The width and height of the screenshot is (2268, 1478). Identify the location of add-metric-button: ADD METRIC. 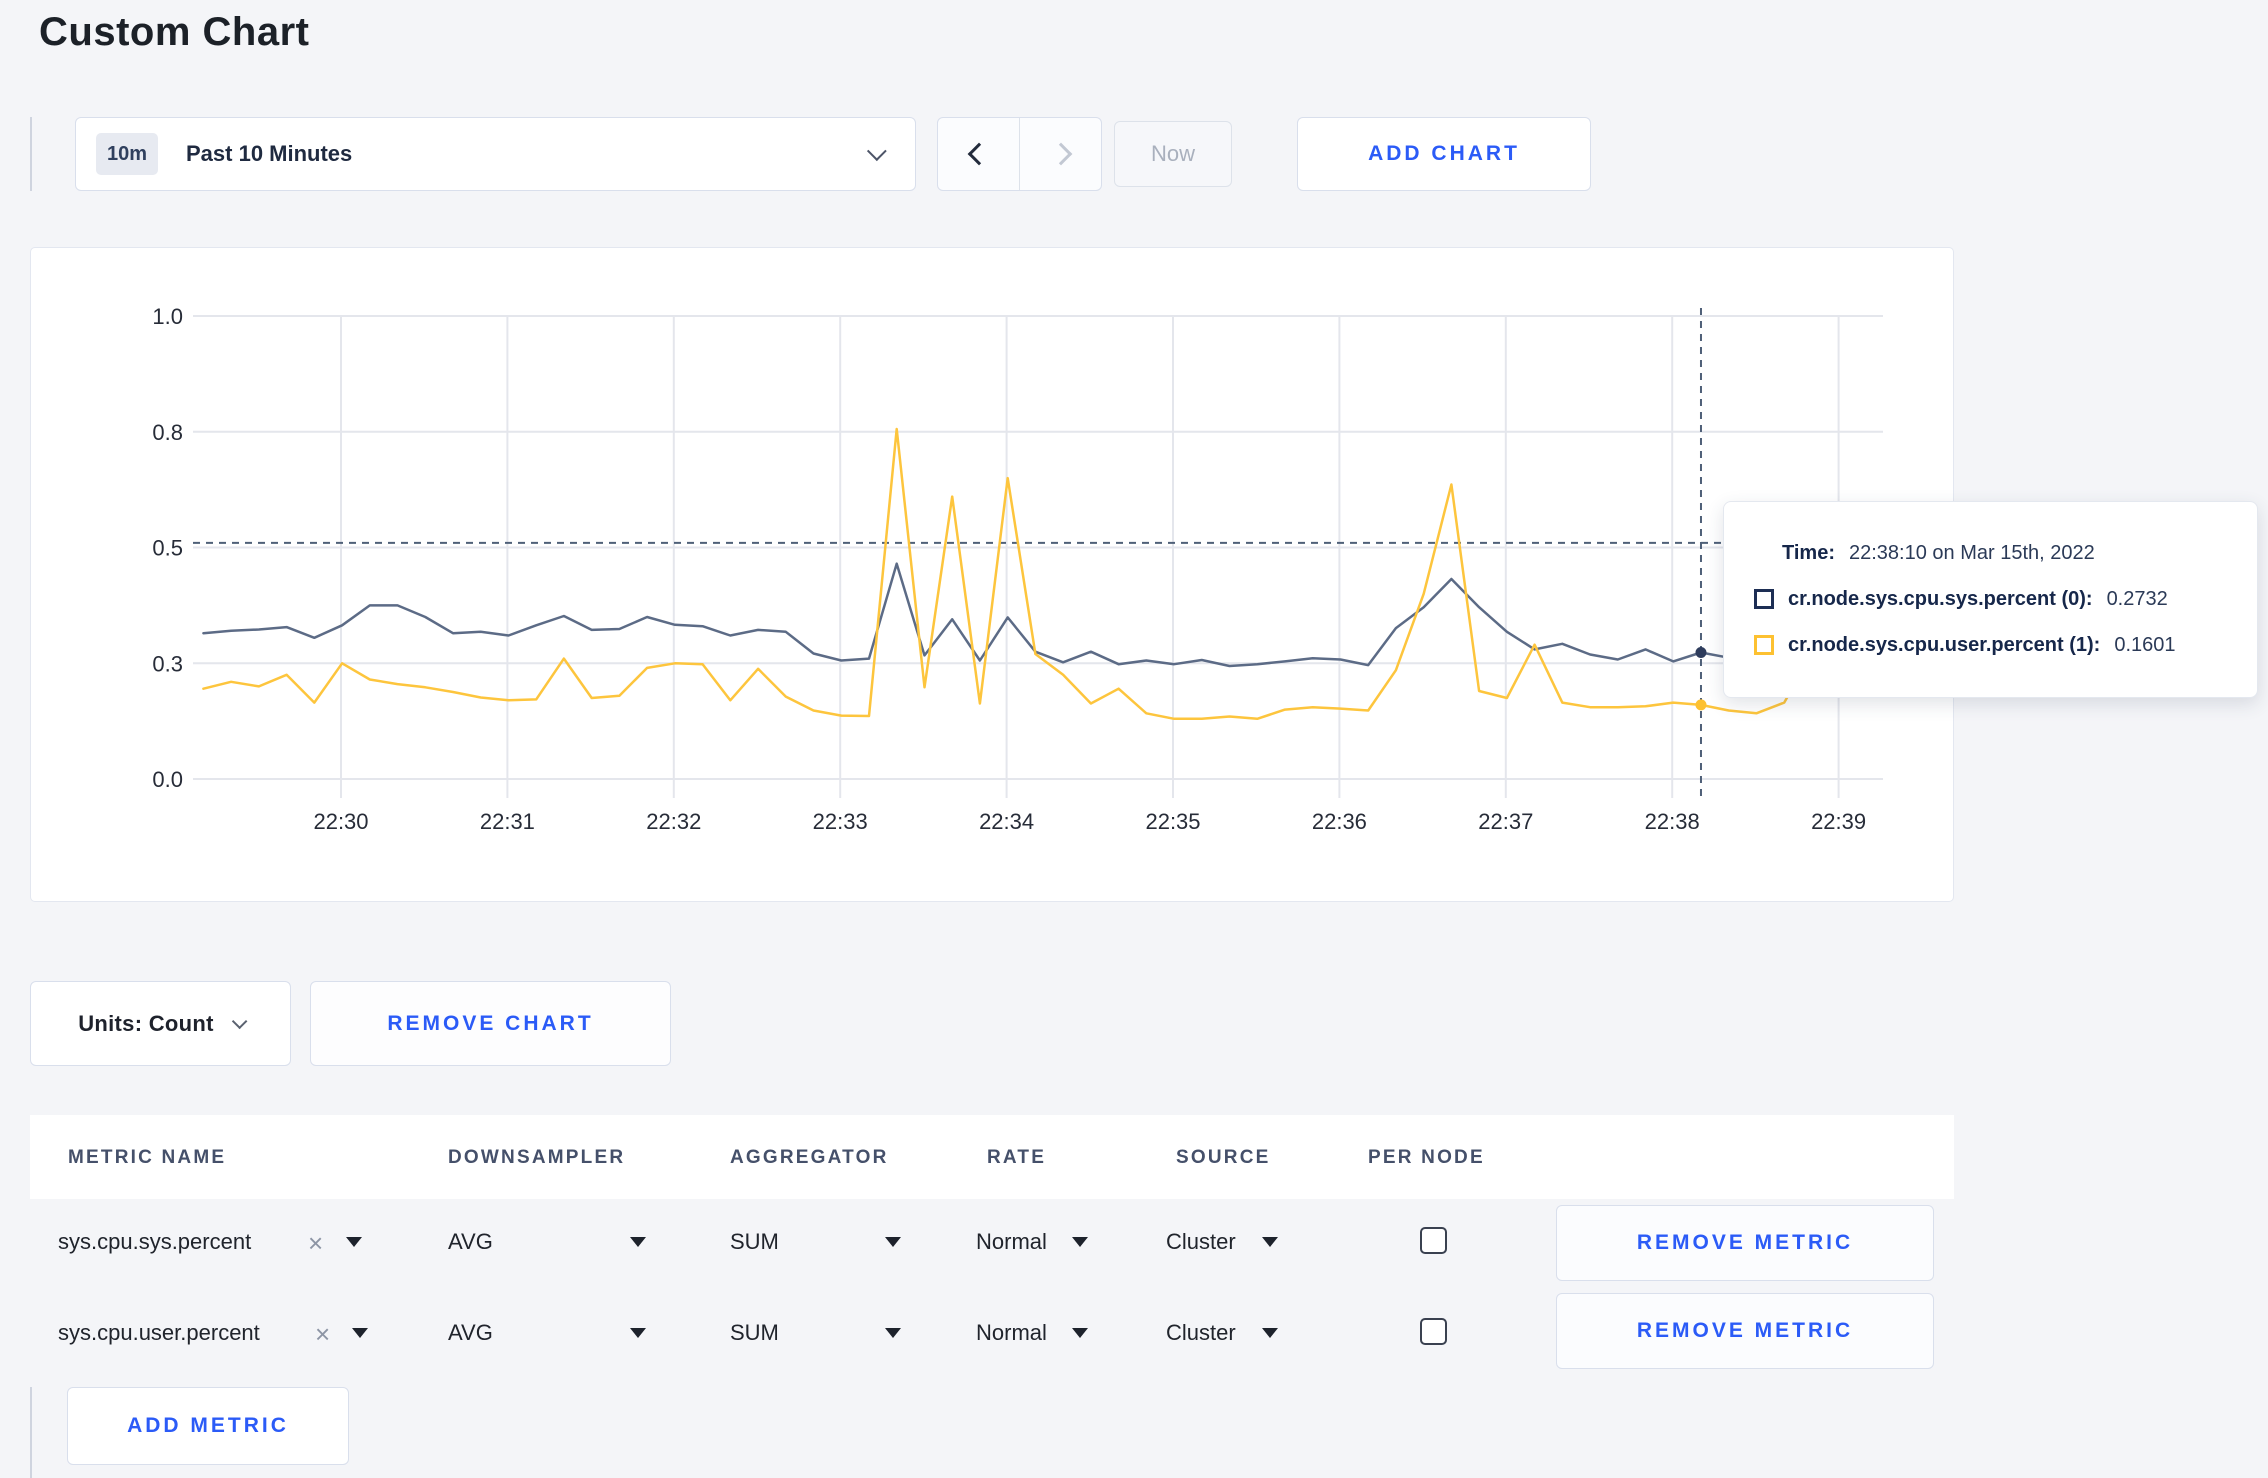
(208, 1426).